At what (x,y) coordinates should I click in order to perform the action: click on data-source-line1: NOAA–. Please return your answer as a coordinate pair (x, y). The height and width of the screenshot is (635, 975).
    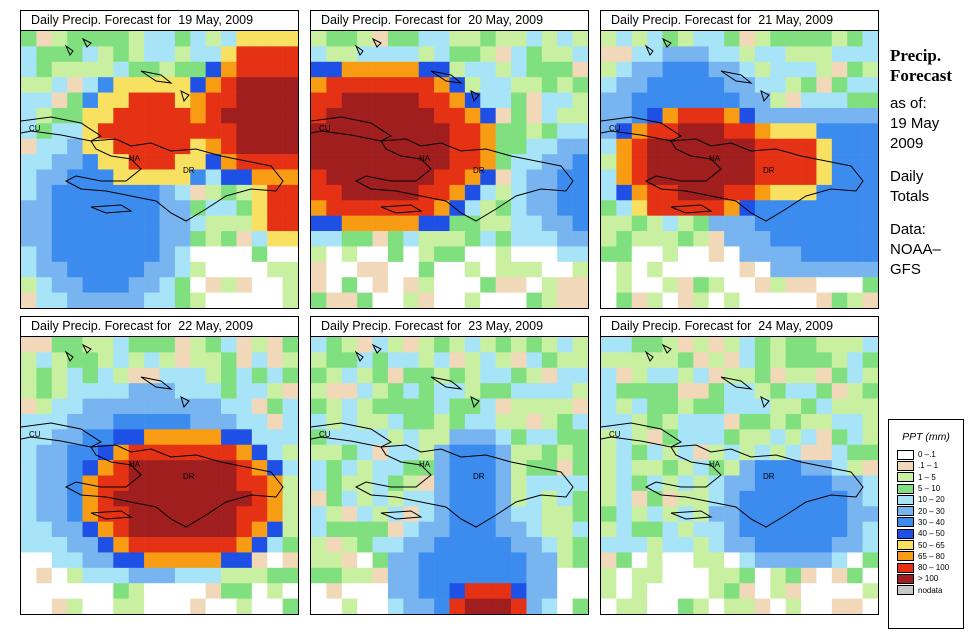
    Looking at the image, I should click on (915, 249).